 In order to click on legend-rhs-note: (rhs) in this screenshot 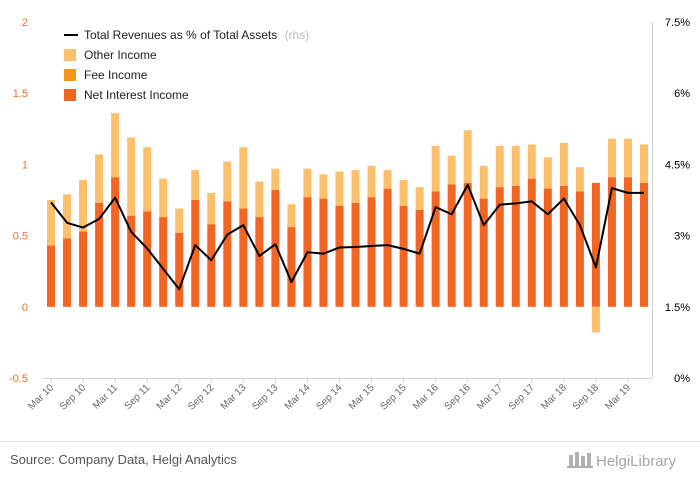, I will do `click(297, 35)`.